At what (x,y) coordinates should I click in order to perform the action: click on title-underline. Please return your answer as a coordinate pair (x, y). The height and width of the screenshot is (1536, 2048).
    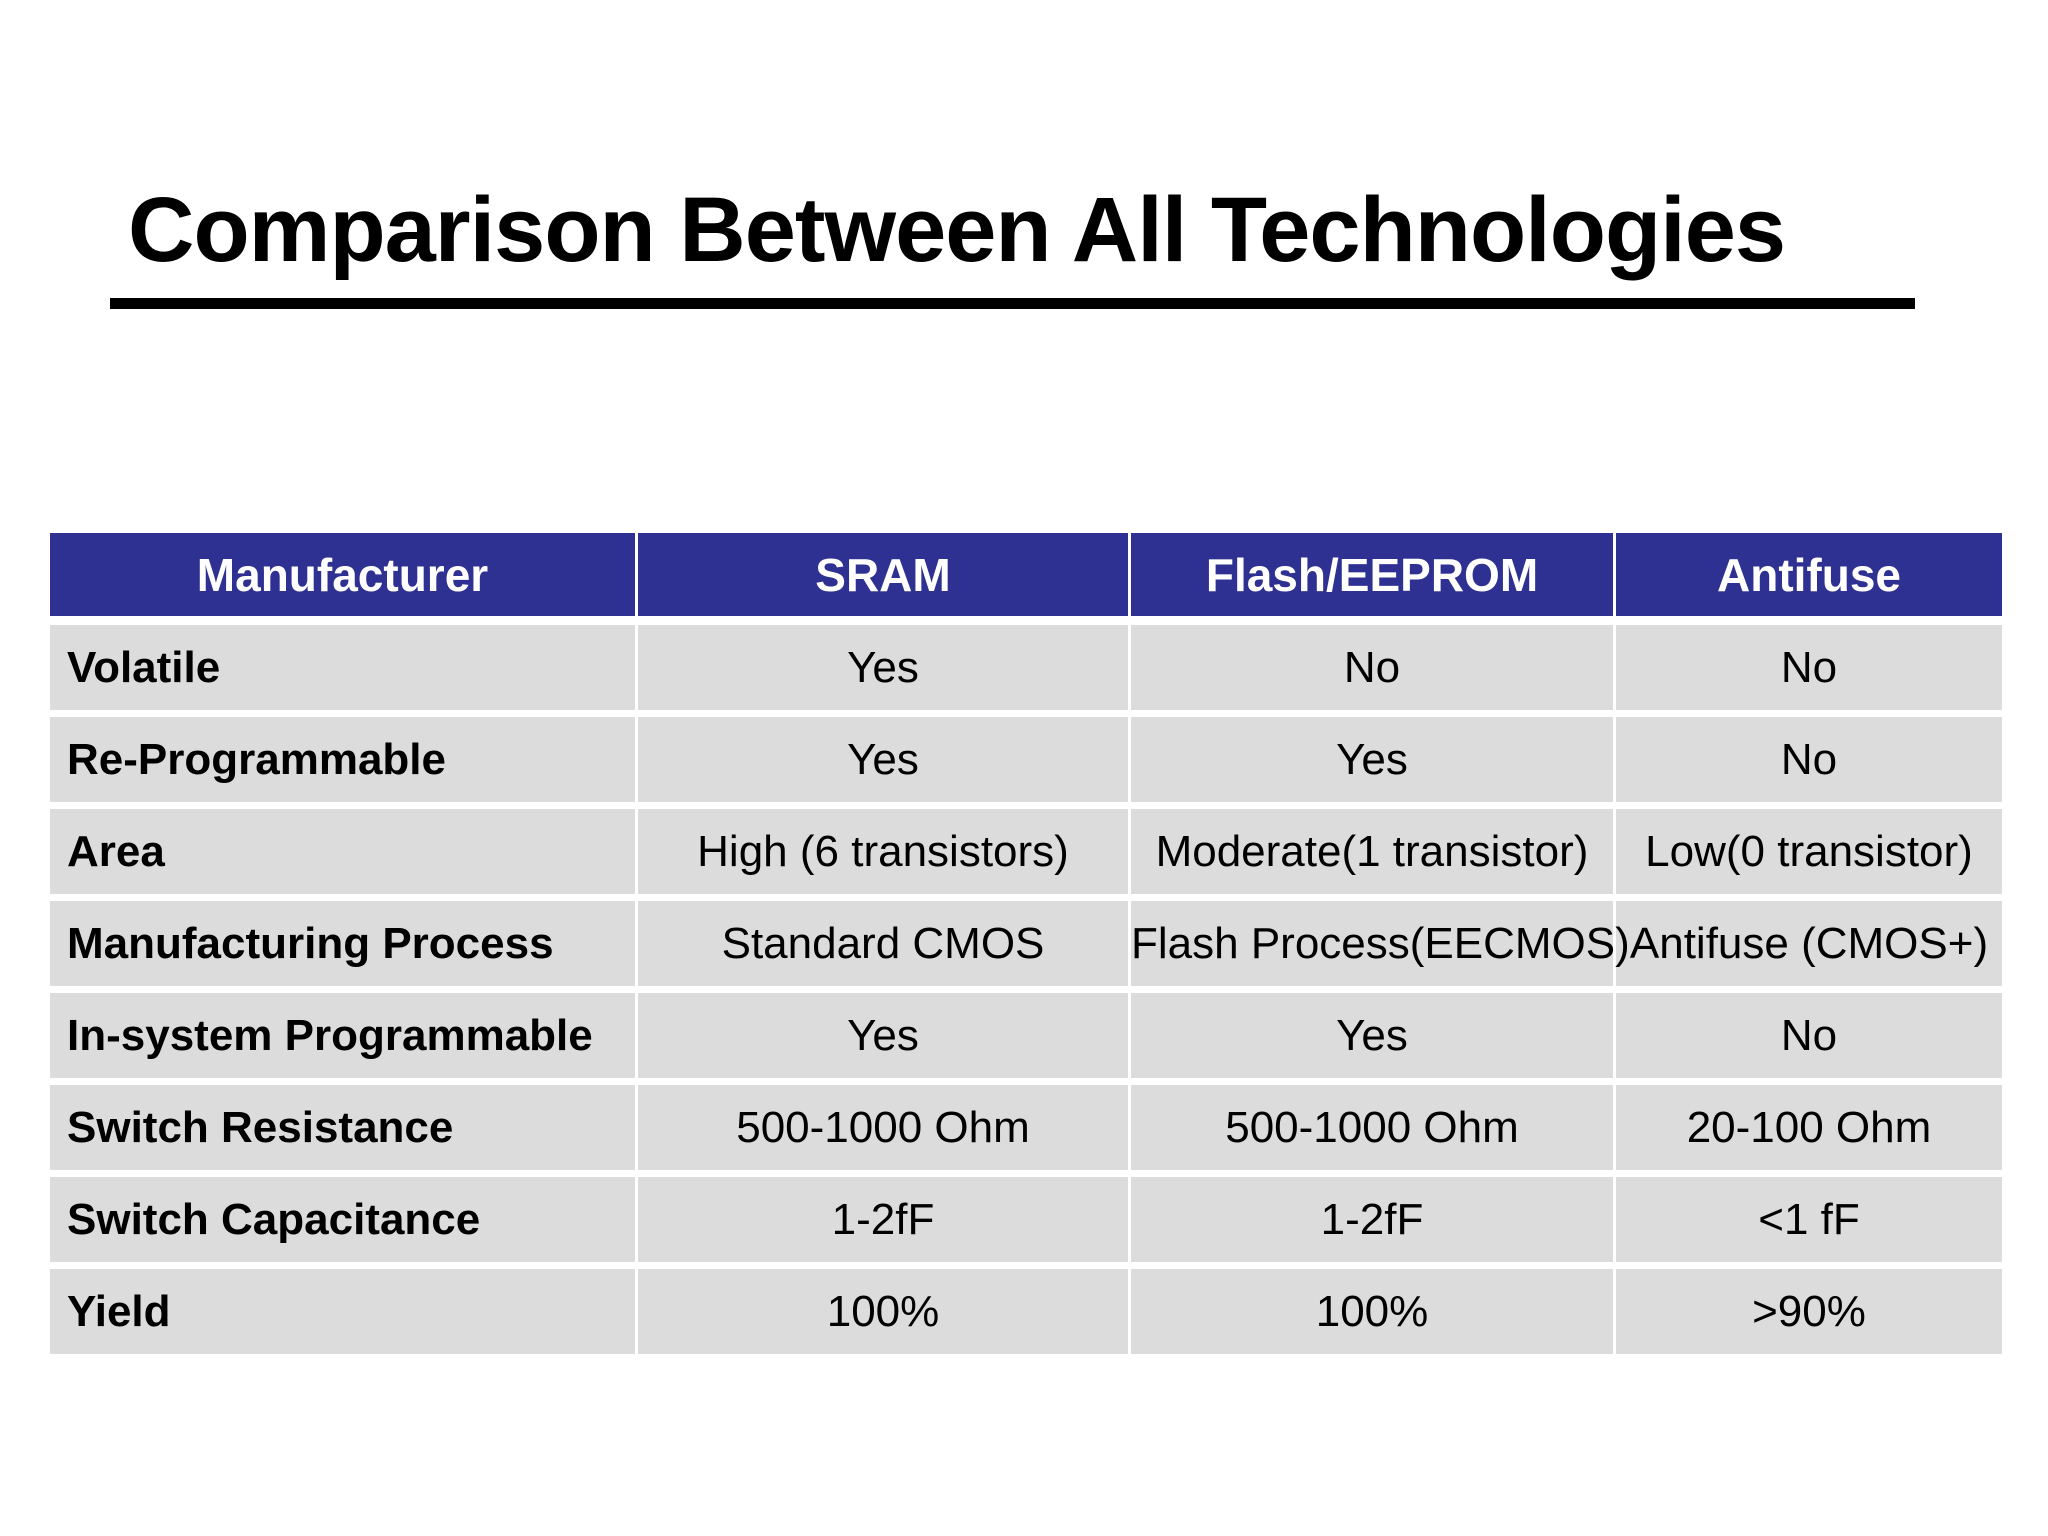
    Looking at the image, I should click on (1012, 303).